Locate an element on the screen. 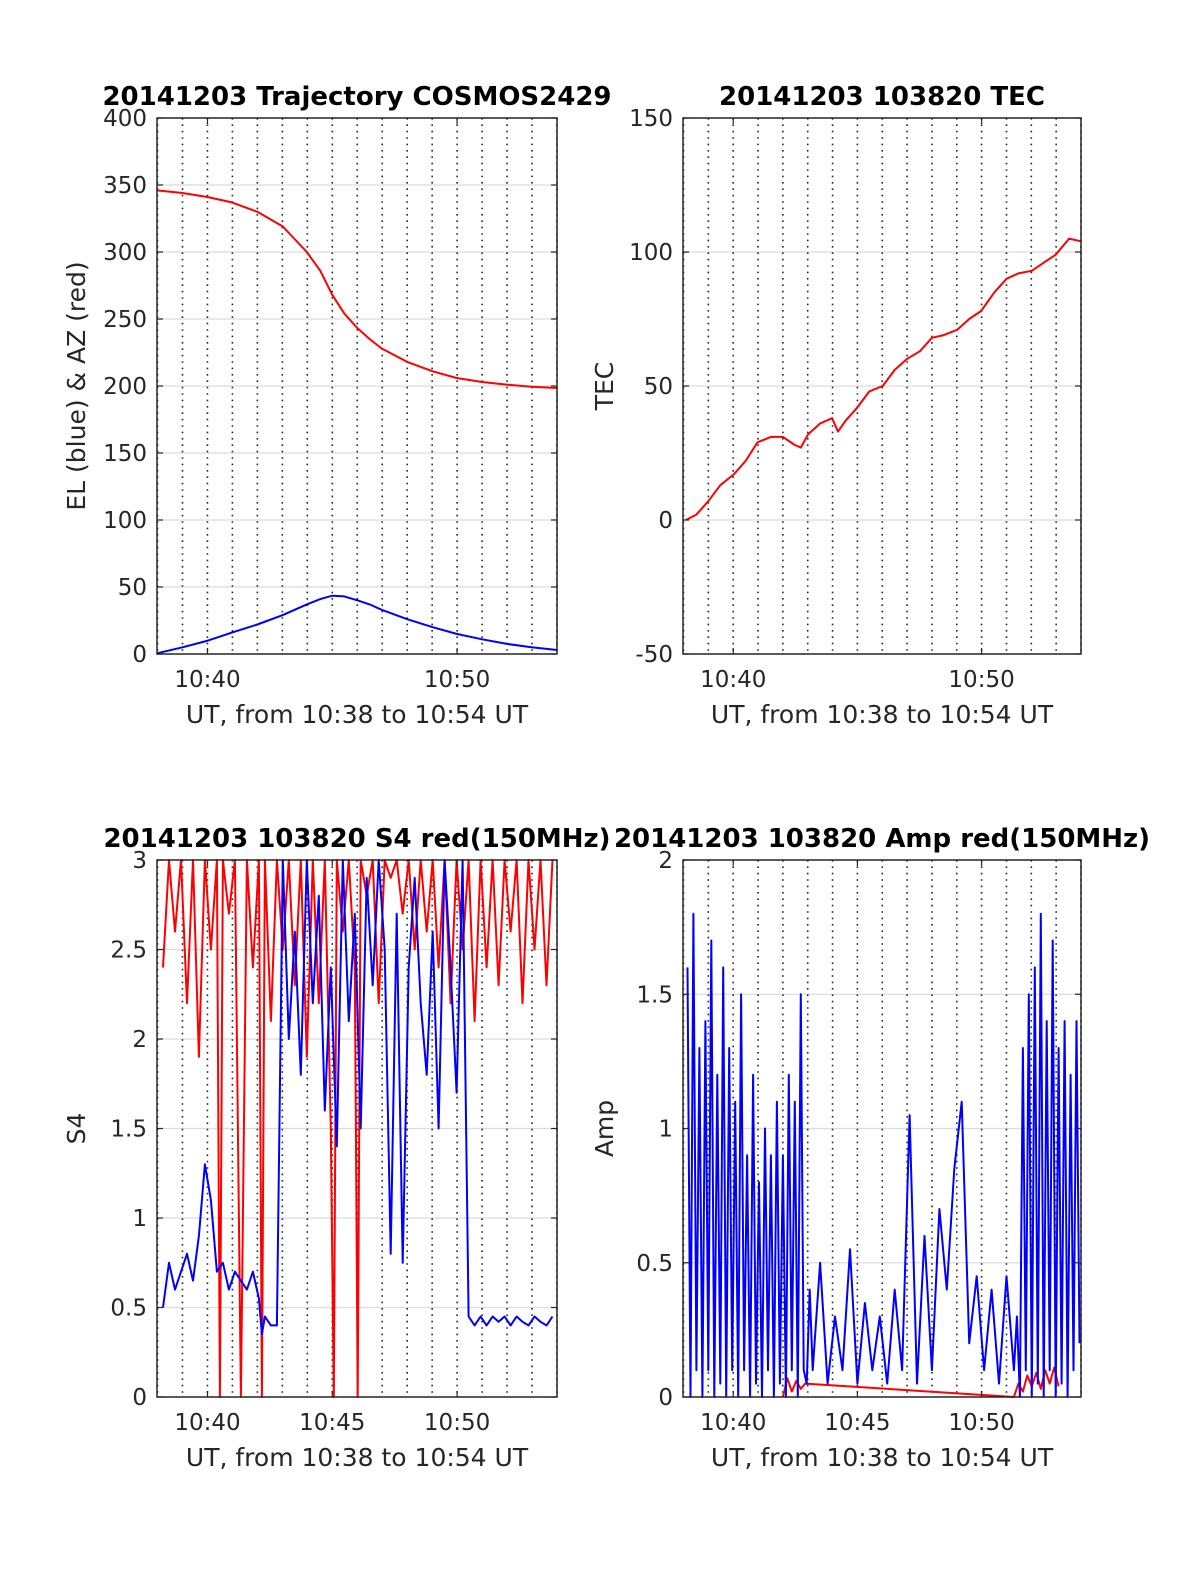 Image resolution: width=1200 pixels, height=1575 pixels. y-tick-label: 3 is located at coordinates (139, 861).